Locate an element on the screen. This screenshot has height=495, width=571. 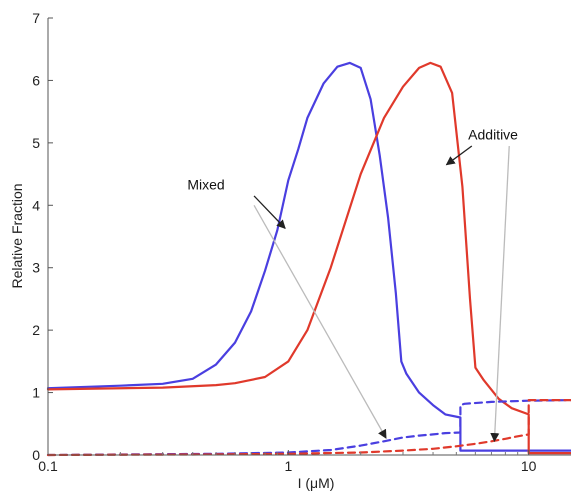
y-tick-label: 2 is located at coordinates (36, 330).